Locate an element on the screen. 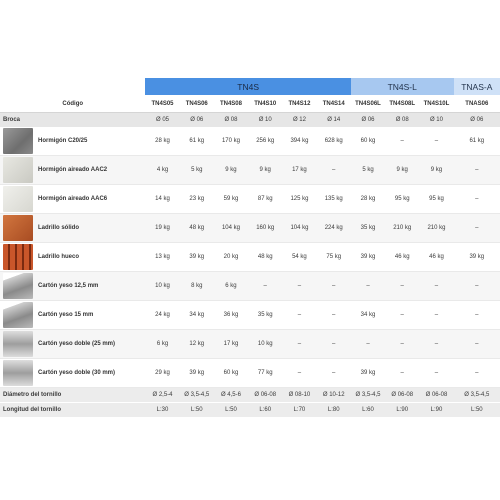  material-value-cell: 160 kg is located at coordinates (265, 228).